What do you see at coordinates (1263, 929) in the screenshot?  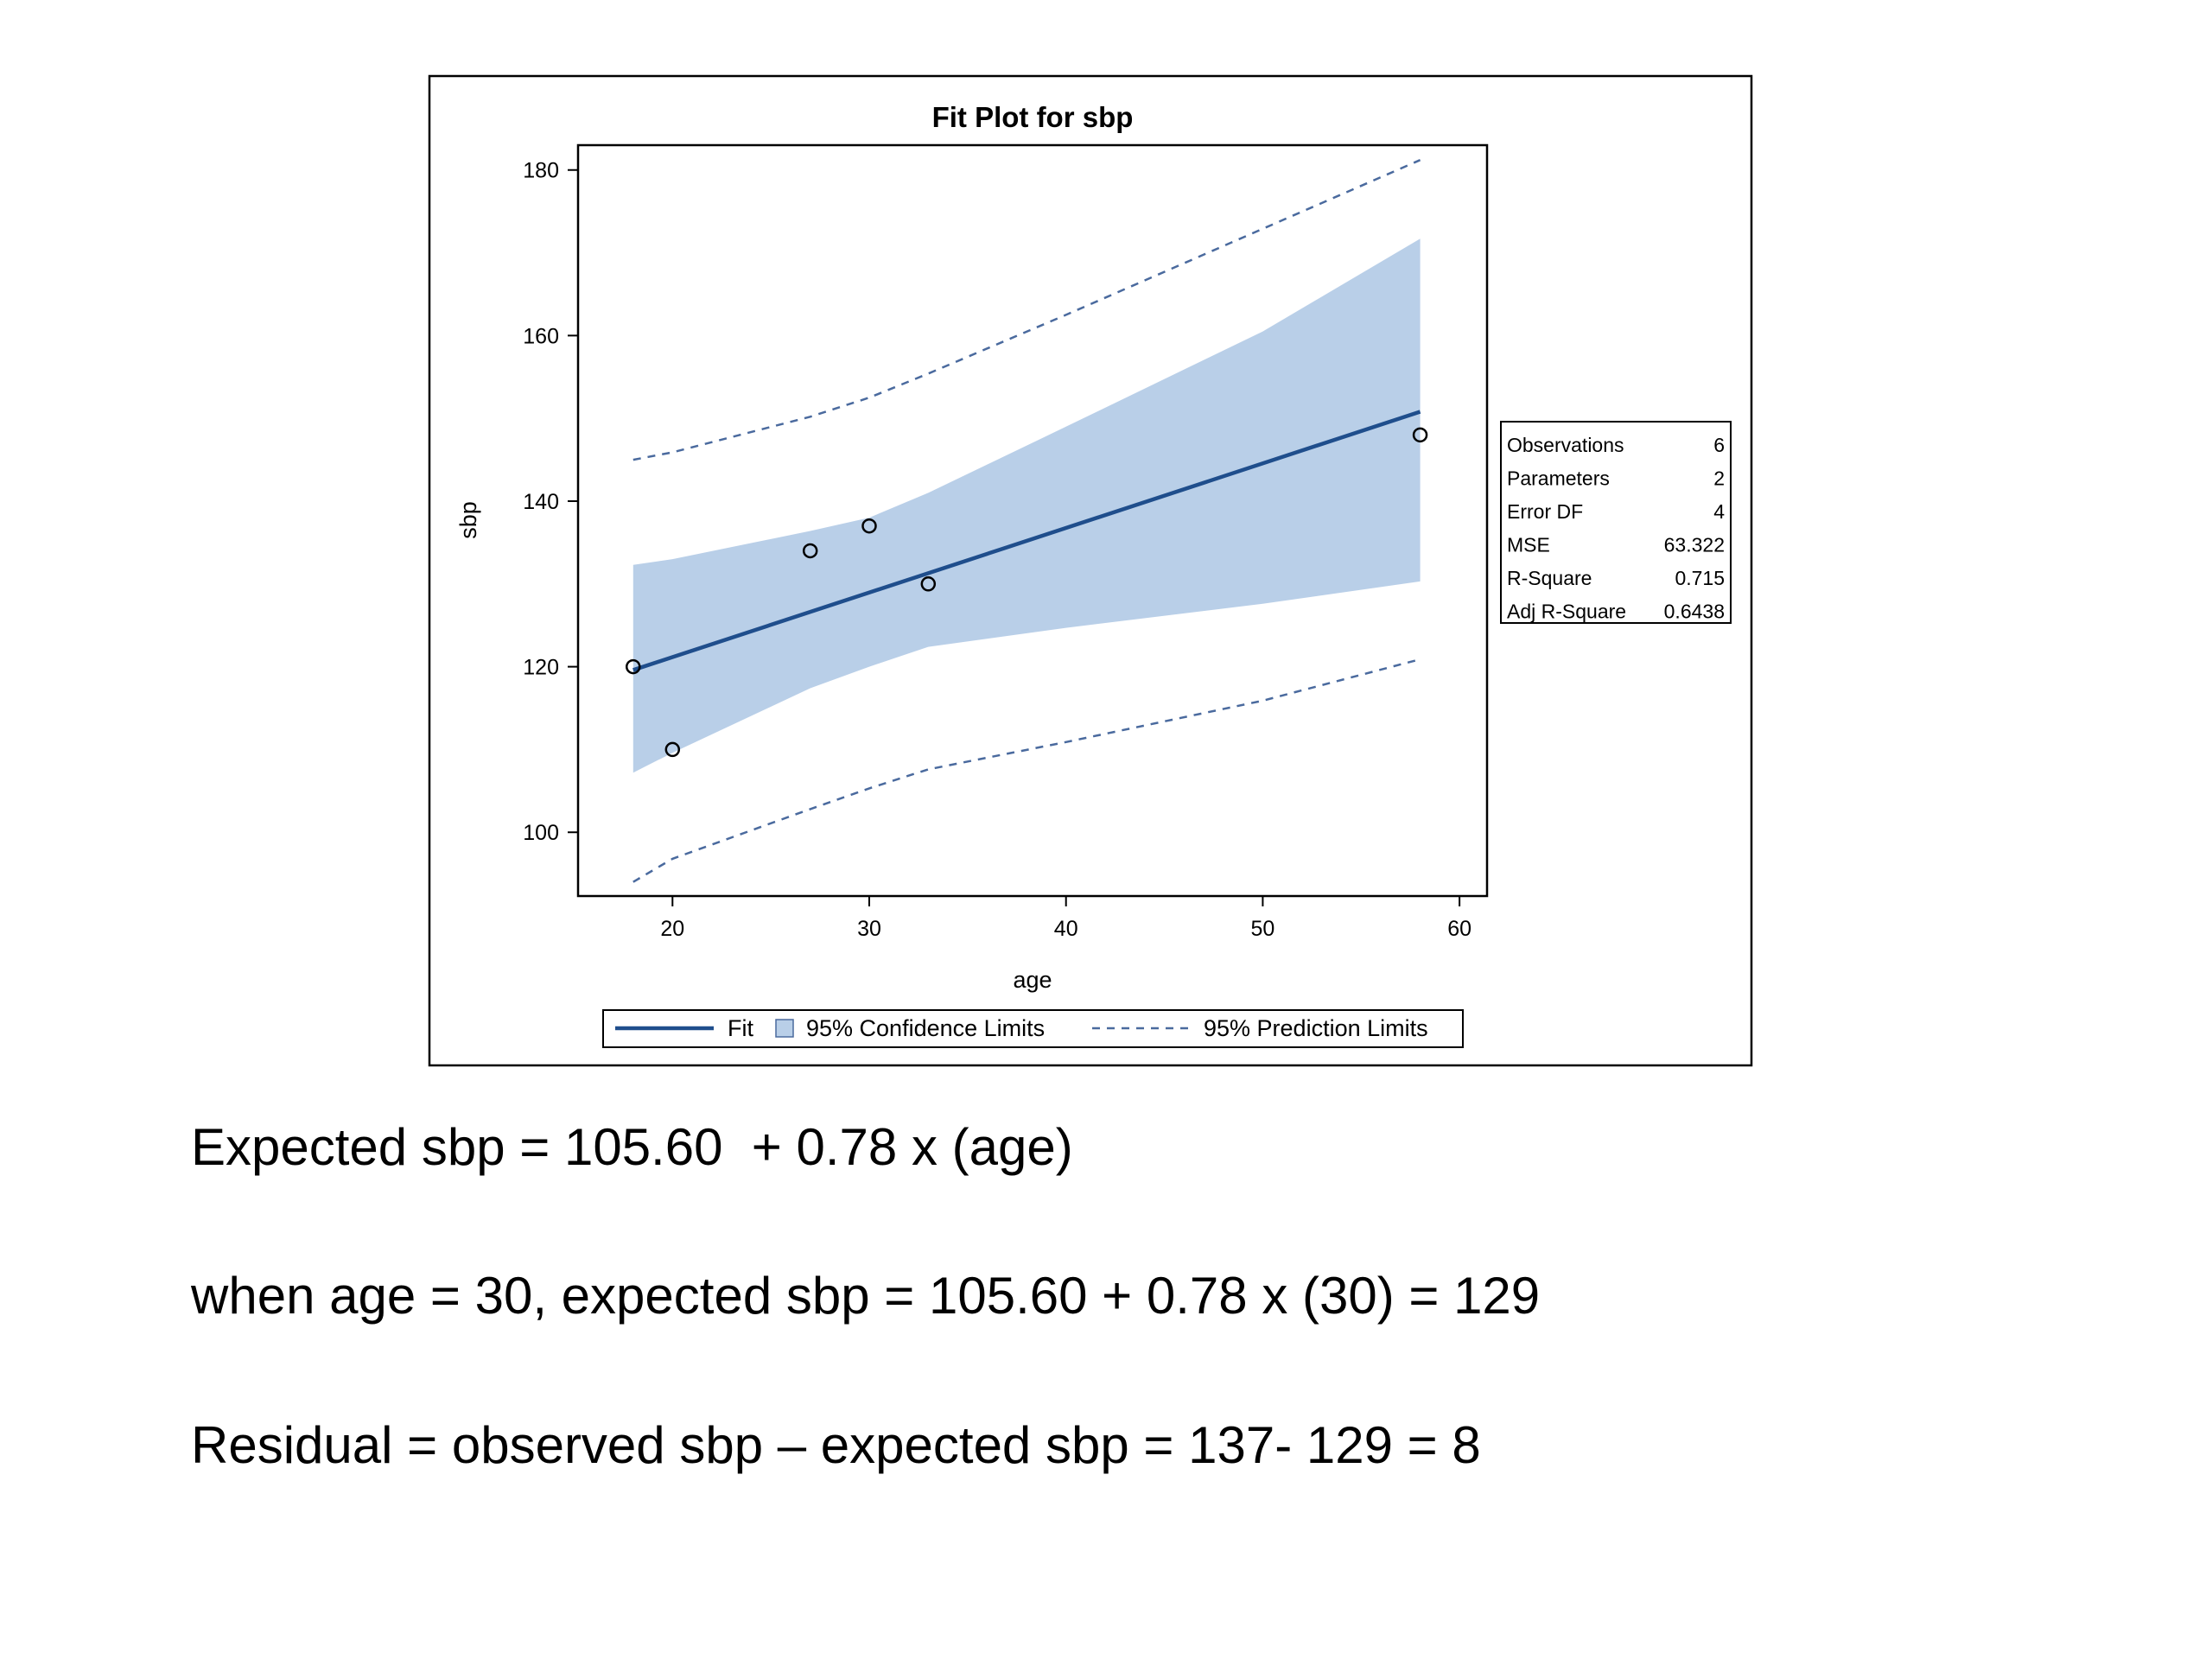 I see `x-tick-label: 50` at bounding box center [1263, 929].